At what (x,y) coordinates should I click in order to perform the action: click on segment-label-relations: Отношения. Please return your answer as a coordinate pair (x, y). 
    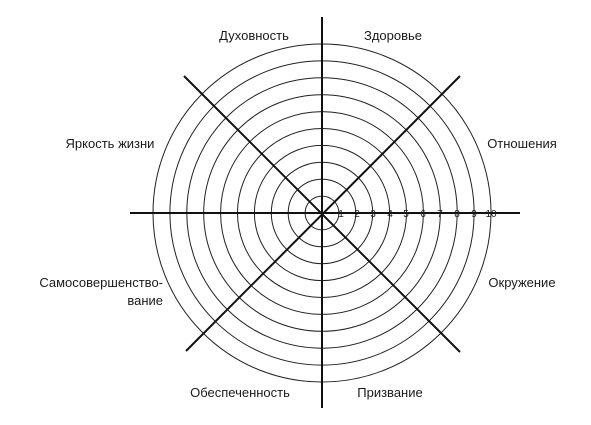
    Looking at the image, I should click on (522, 143).